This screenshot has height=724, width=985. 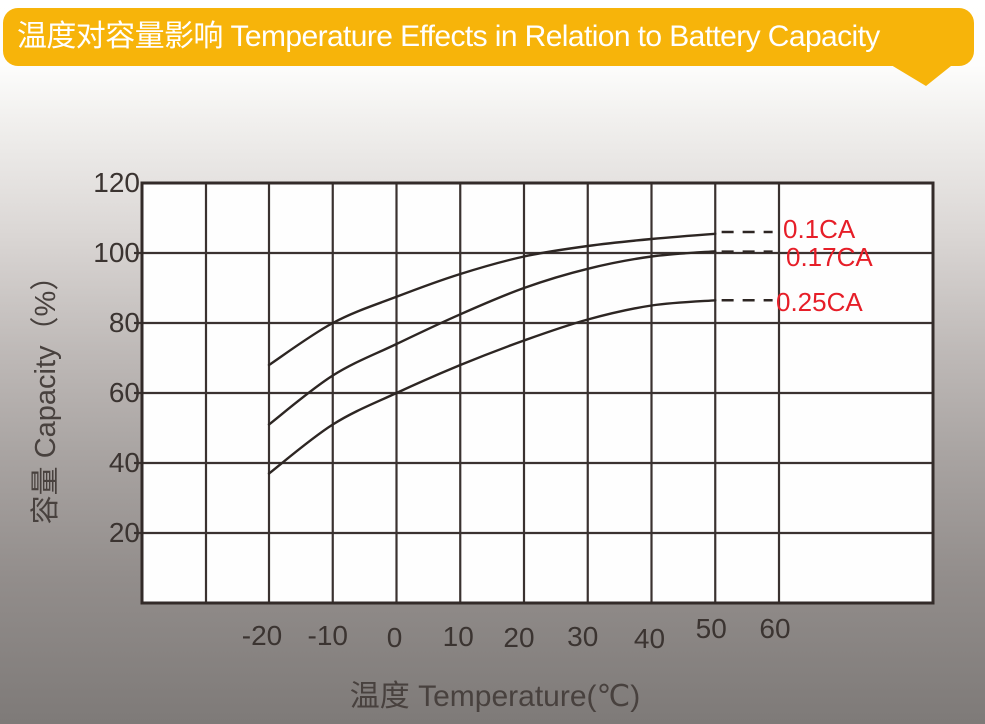 What do you see at coordinates (492, 299) in the screenshot?
I see `curve-0.1CA` at bounding box center [492, 299].